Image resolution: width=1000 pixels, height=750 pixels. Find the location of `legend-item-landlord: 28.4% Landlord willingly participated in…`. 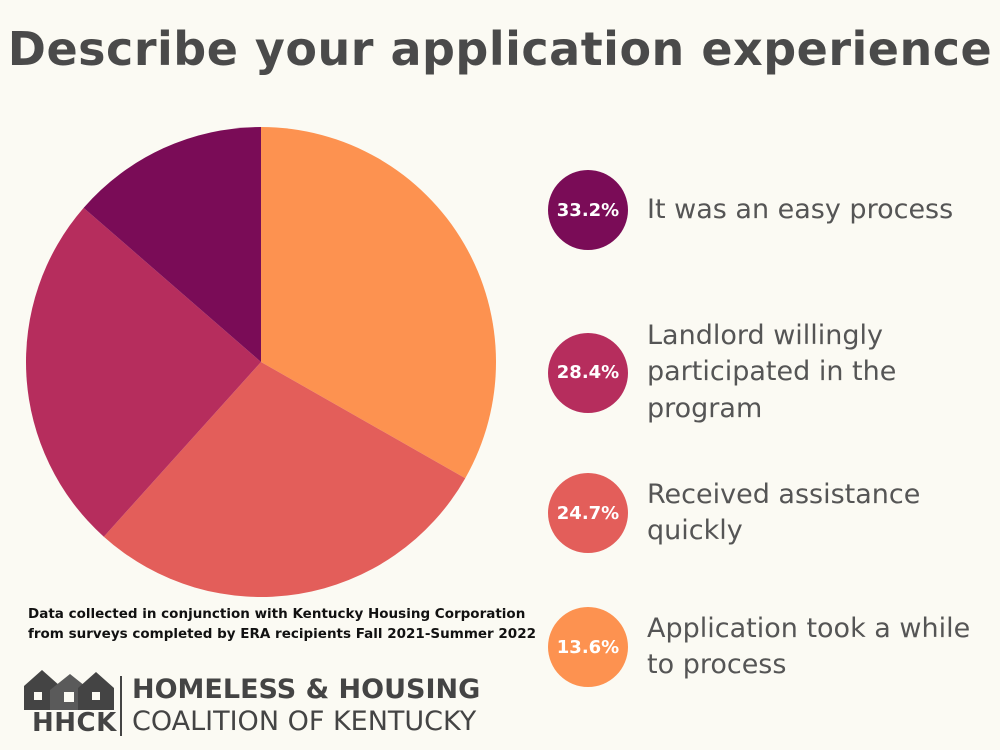

legend-item-landlord: 28.4% Landlord willingly participated in… is located at coordinates (762, 372).